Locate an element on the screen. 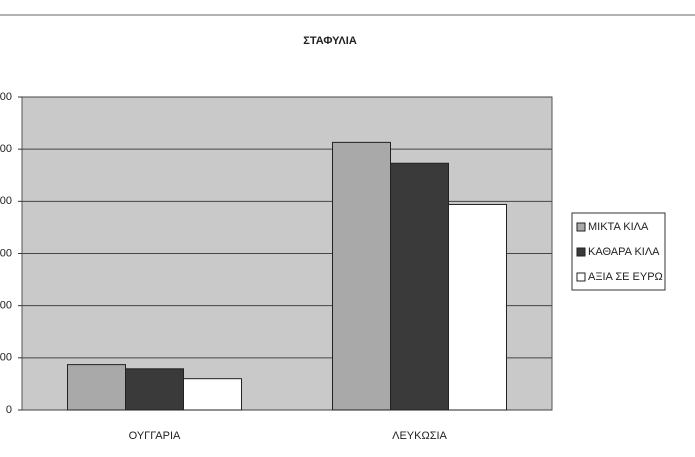  y-tick-label: 200 is located at coordinates (6, 306).